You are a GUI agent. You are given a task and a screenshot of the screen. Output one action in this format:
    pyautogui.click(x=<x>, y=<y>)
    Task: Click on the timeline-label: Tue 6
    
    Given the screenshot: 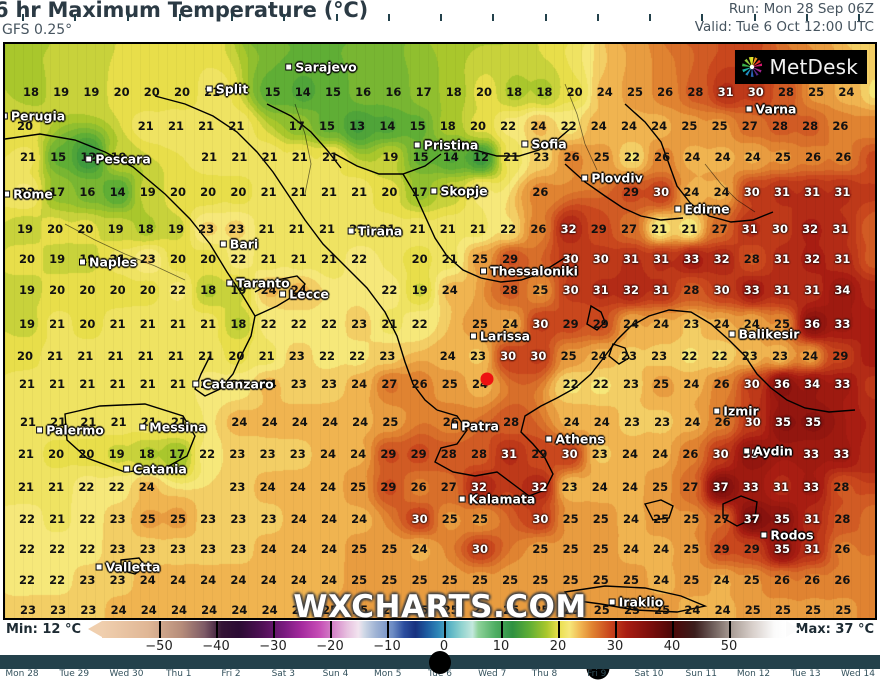 What is the action you would take?
    pyautogui.click(x=440, y=674)
    